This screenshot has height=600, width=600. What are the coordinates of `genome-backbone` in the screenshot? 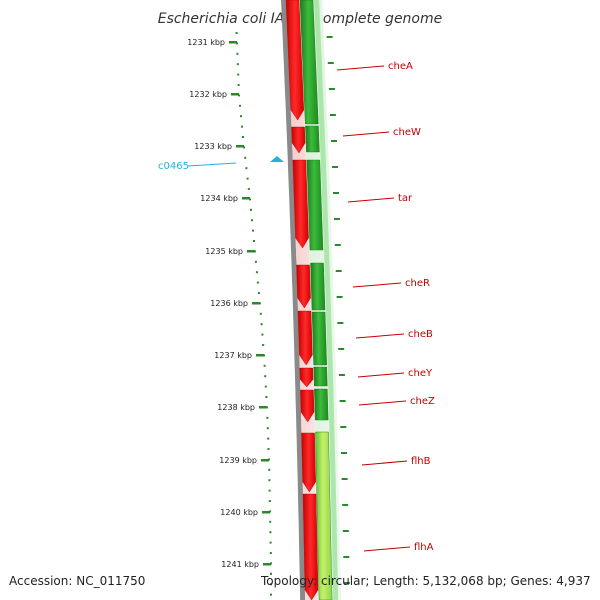 It's located at (293, 300).